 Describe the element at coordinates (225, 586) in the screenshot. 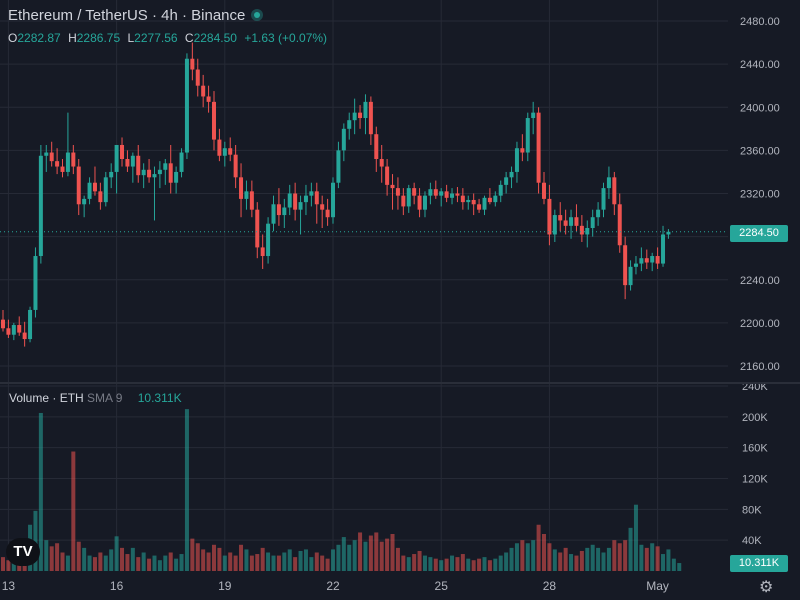

I see `time-tick-label: 19` at that location.